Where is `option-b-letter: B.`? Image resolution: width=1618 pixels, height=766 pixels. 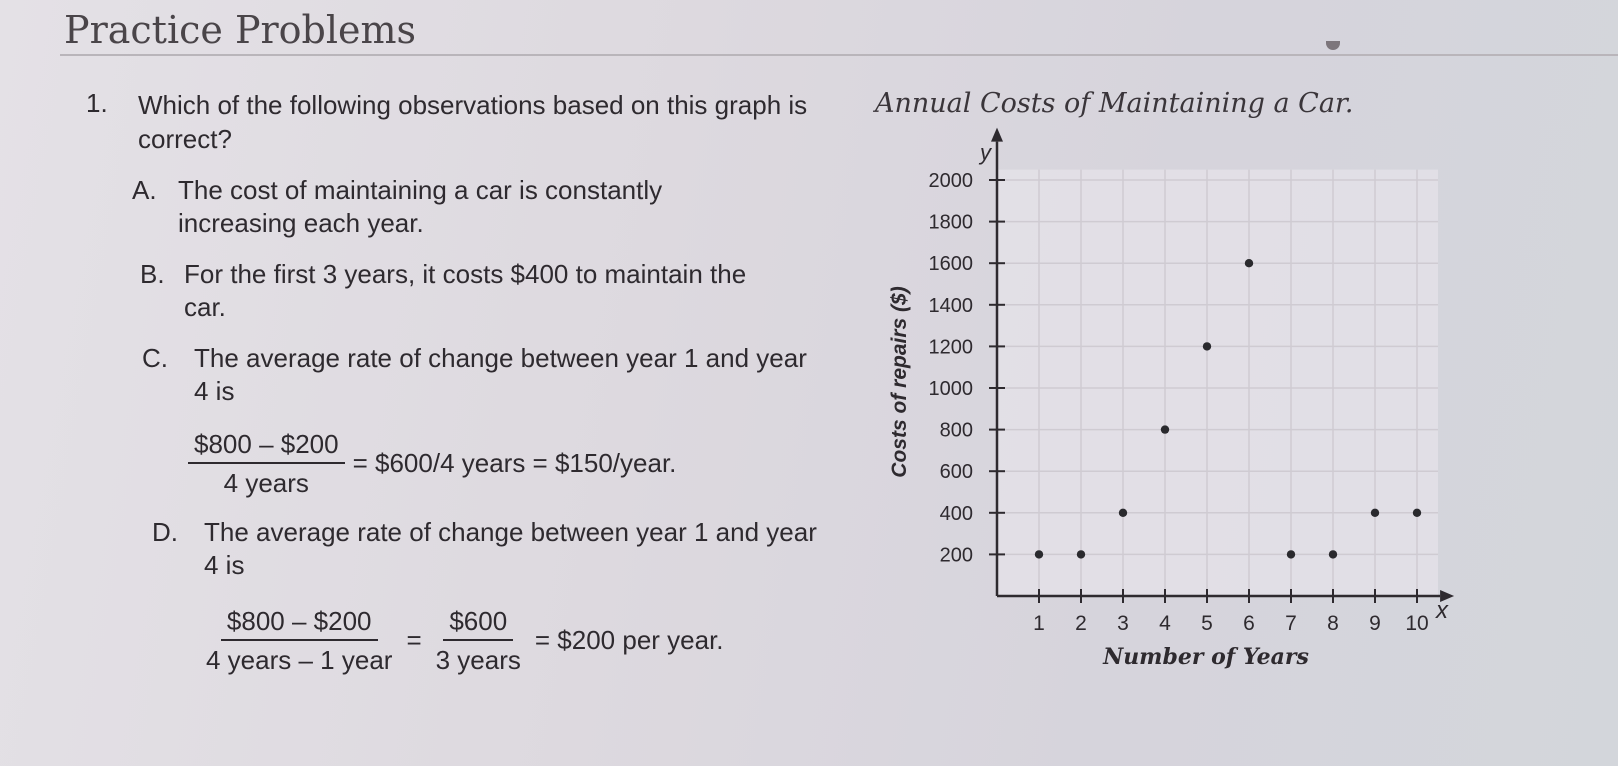 option-b-letter: B. is located at coordinates (152, 274).